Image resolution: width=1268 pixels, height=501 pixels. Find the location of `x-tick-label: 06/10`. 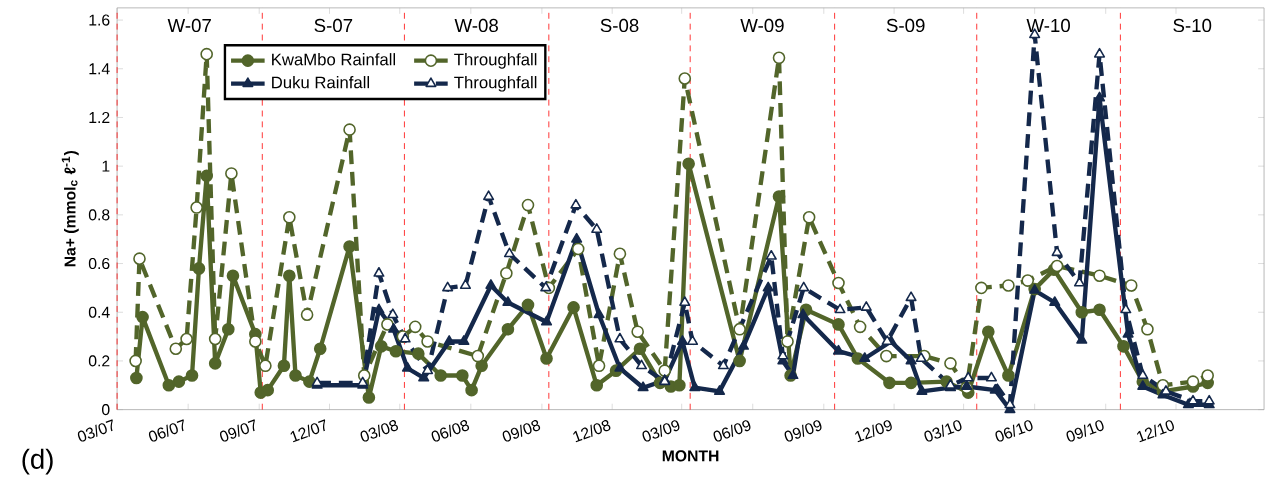

x-tick-label: 06/10 is located at coordinates (1014, 430).